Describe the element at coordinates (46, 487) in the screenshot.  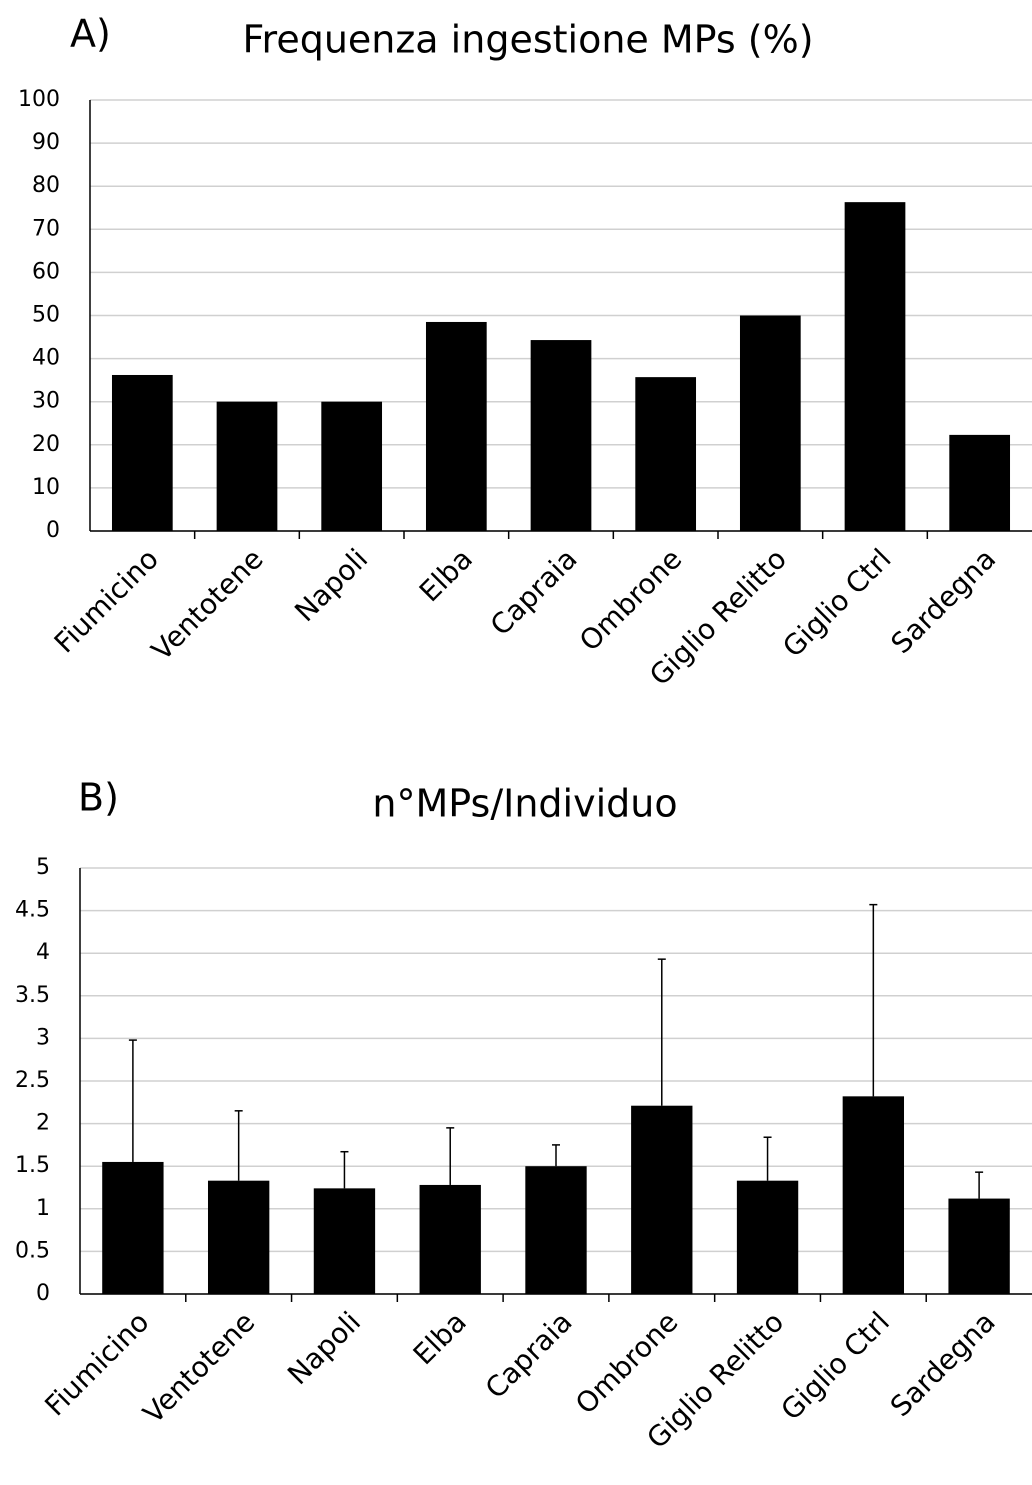
I see `y-tick-label: 10` at that location.